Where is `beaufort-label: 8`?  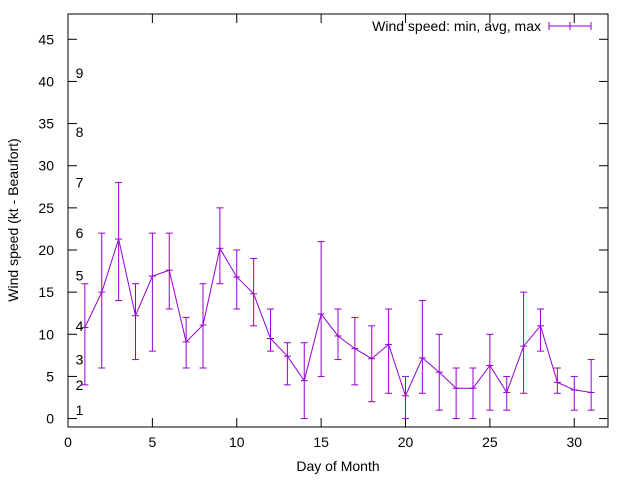 beaufort-label: 8 is located at coordinates (80, 132).